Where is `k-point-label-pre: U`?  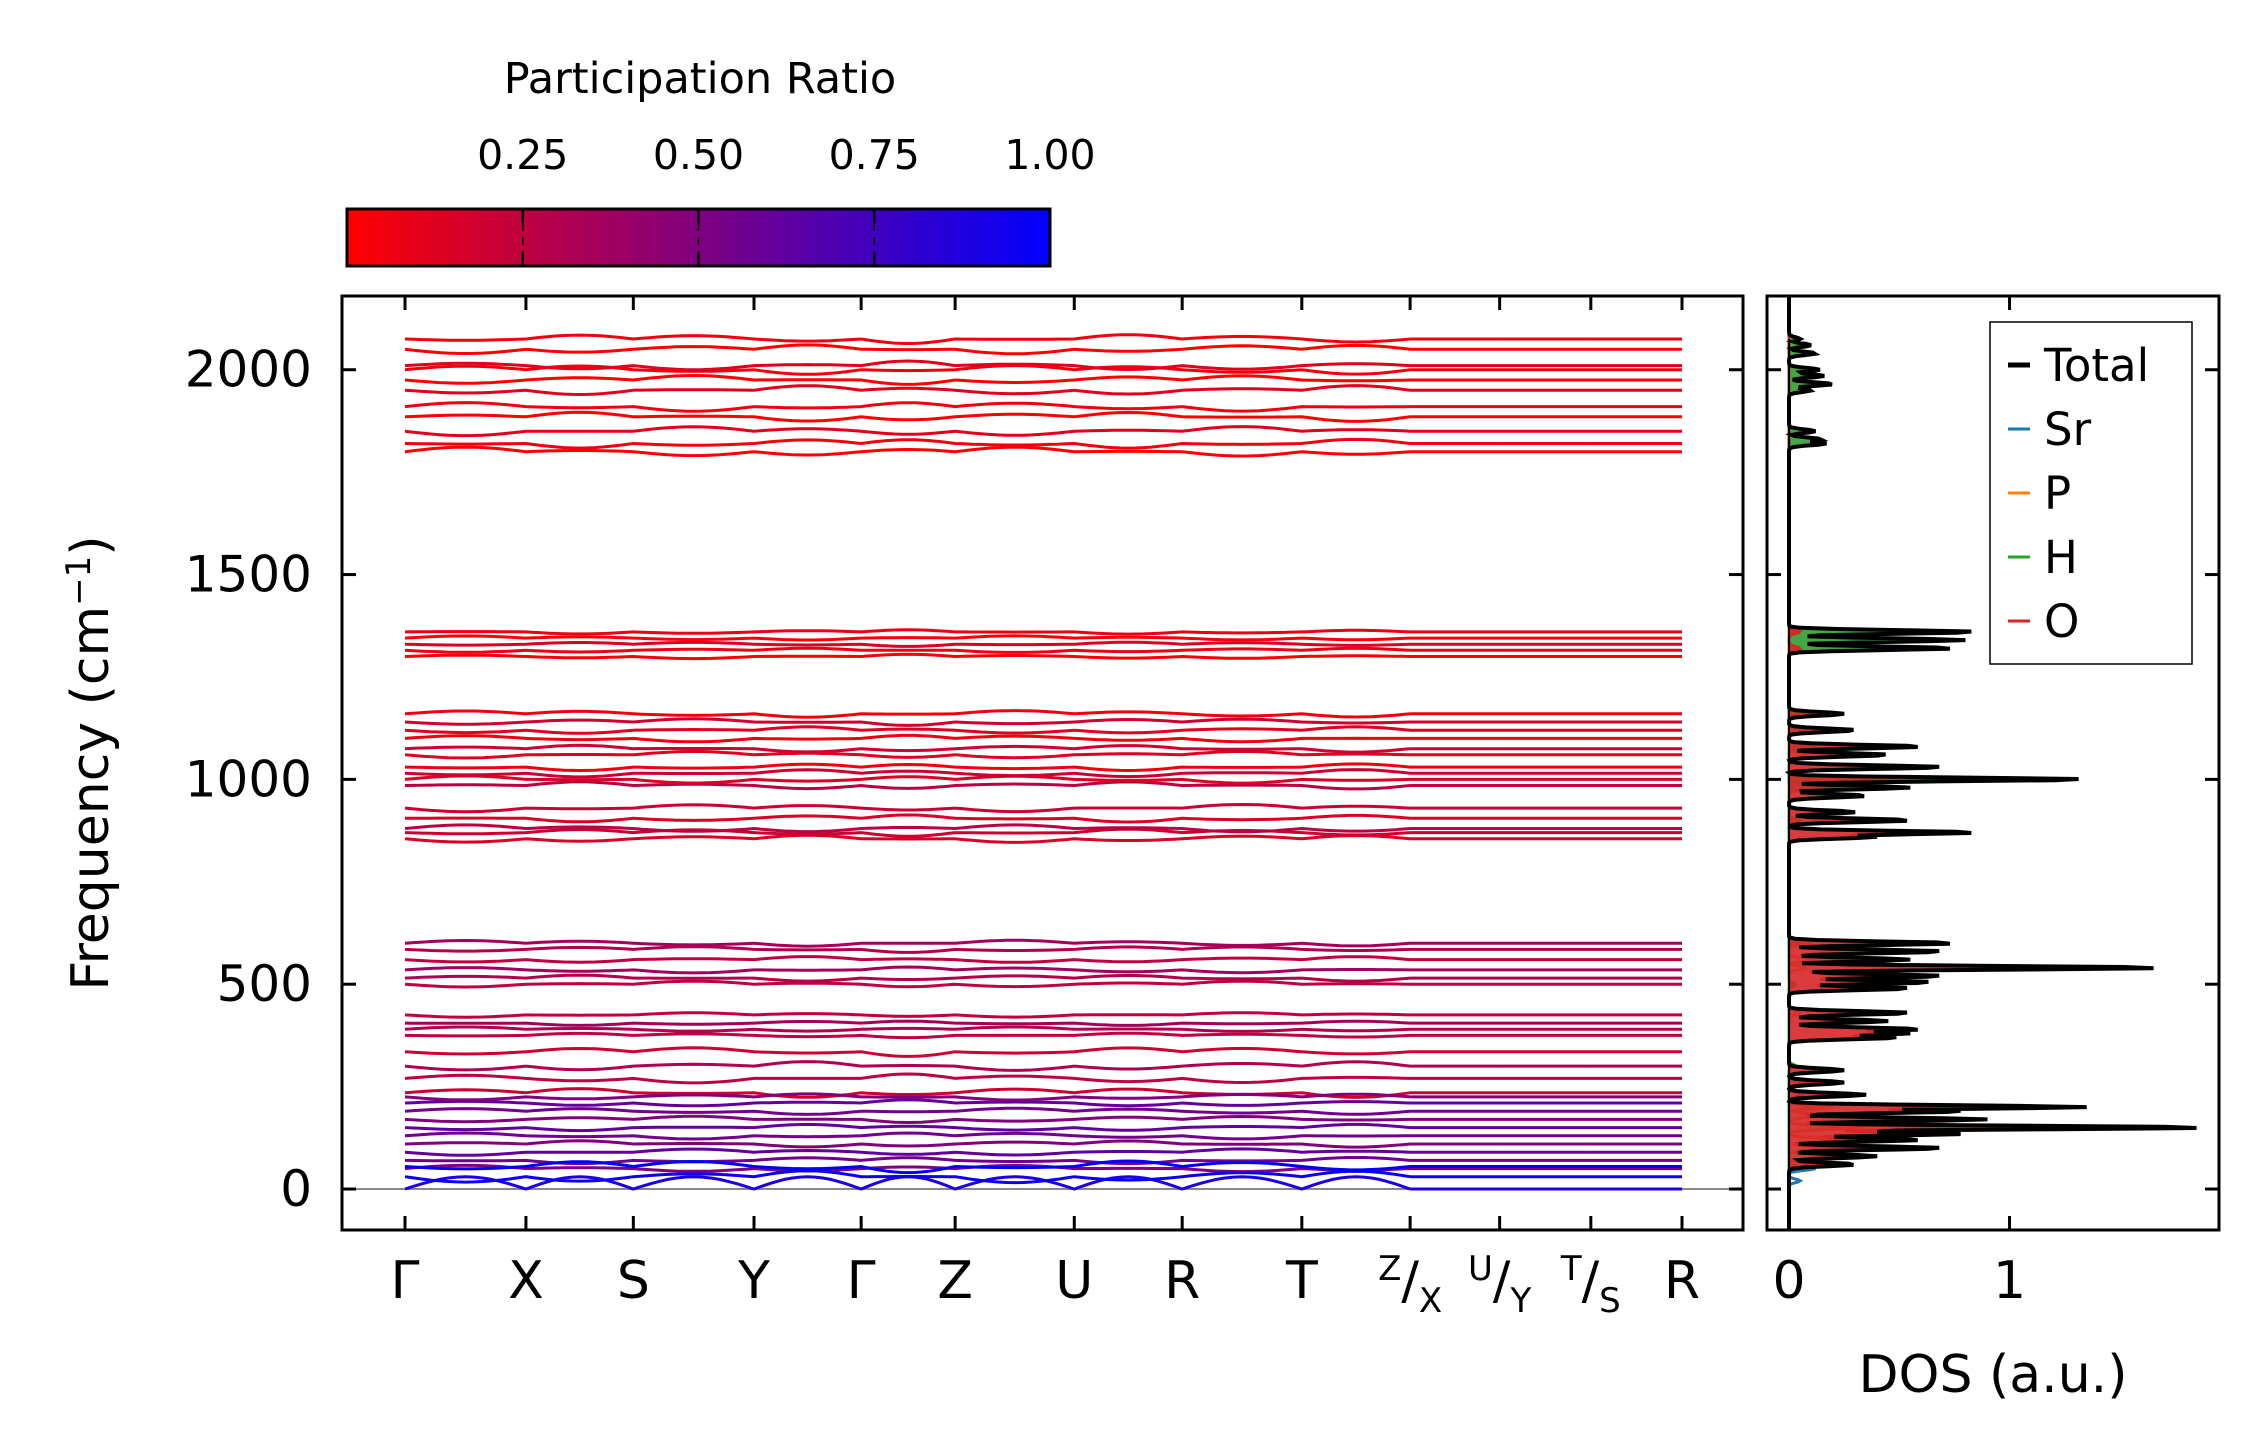
k-point-label-pre: U is located at coordinates (1480, 1269).